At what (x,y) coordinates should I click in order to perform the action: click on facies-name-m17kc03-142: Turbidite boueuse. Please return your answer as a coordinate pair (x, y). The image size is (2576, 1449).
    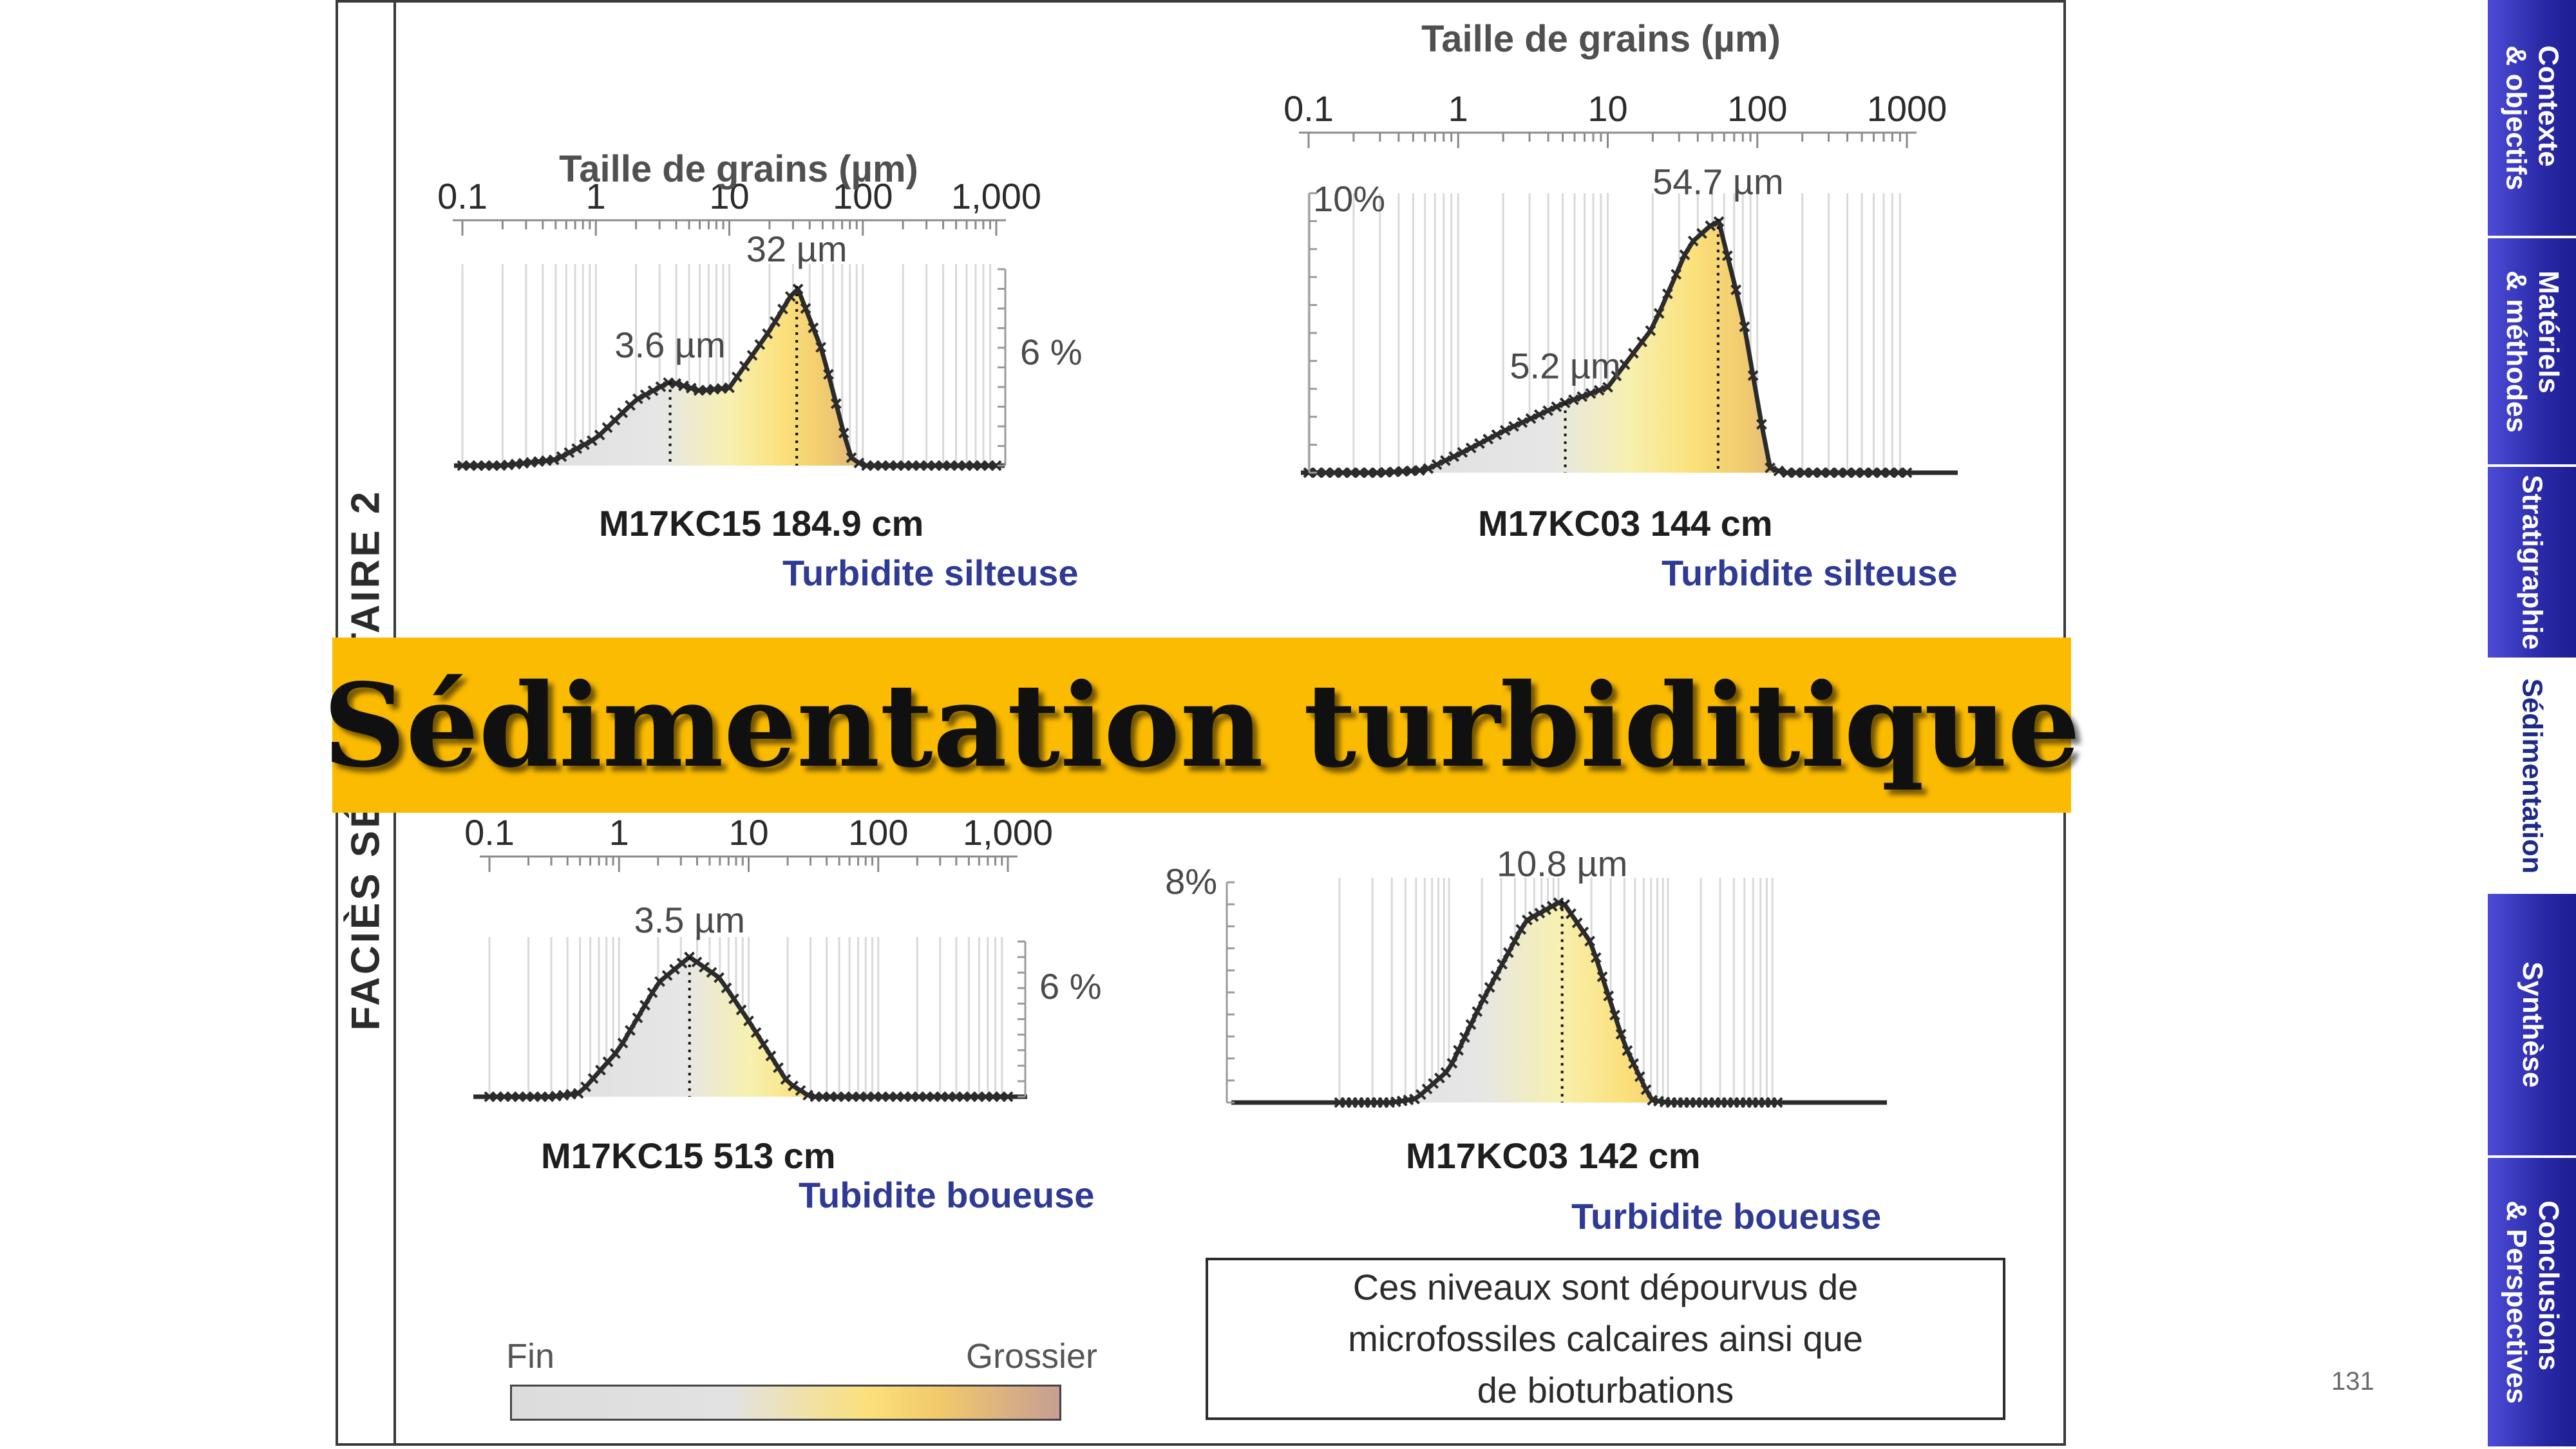
    Looking at the image, I should click on (1727, 1216).